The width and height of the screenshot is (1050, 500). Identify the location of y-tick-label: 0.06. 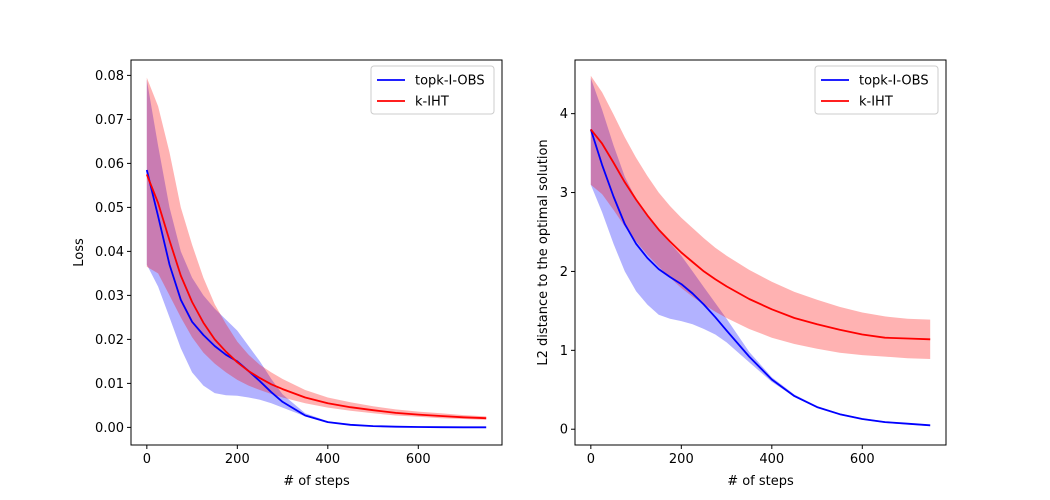
(109, 164).